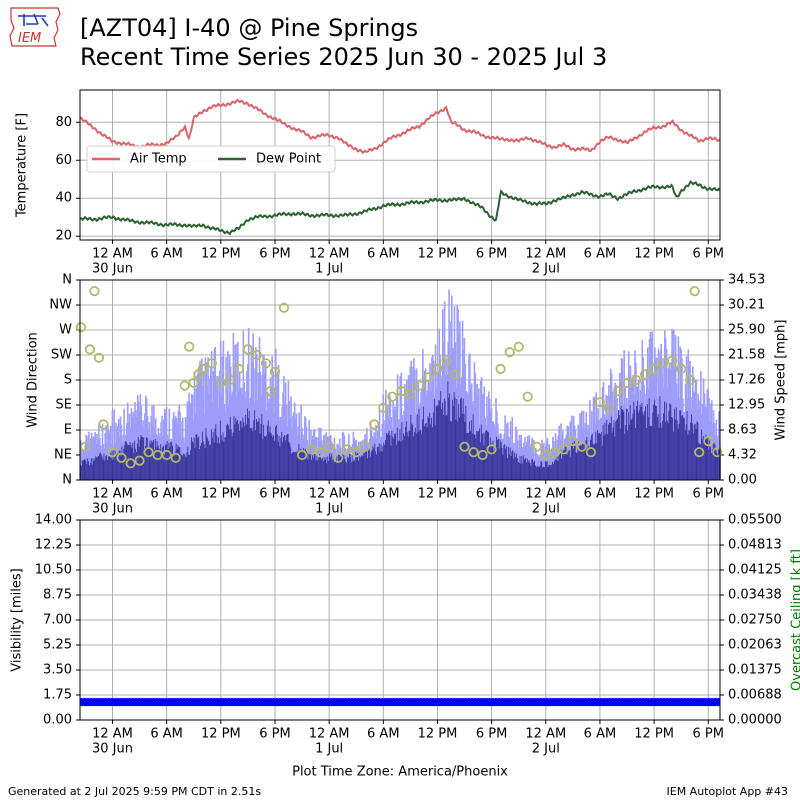  What do you see at coordinates (600, 494) in the screenshot?
I see `x-tick-label: 6 AM` at bounding box center [600, 494].